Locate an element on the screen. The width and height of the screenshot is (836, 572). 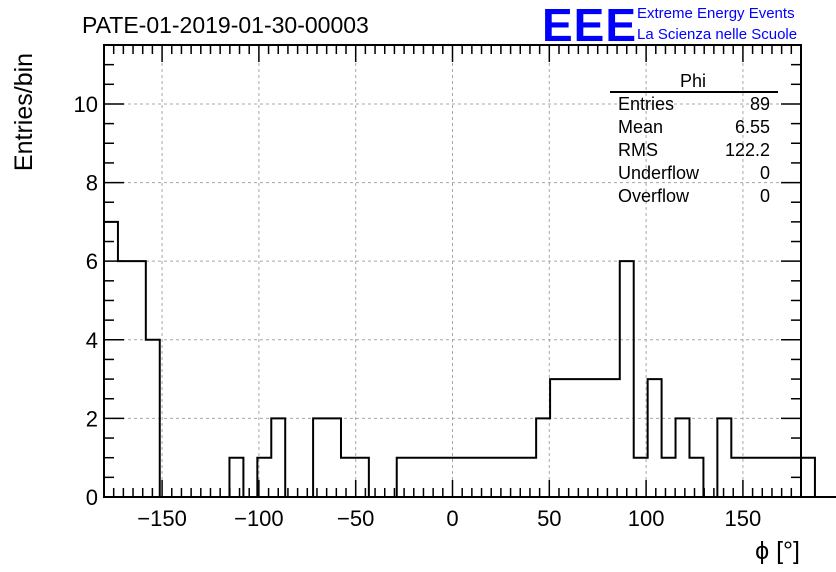
stats-value-entries: 89 is located at coordinates (760, 104).